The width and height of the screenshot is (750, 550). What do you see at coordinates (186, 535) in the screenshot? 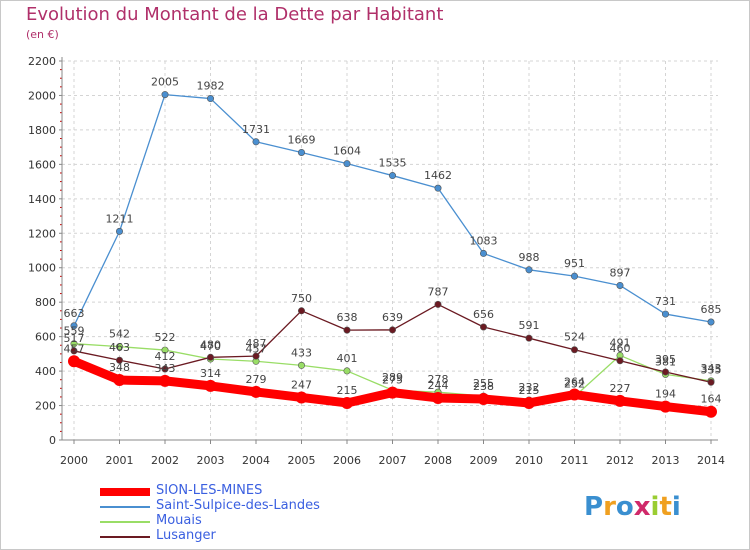
I see `legend-label: Lusanger` at bounding box center [186, 535].